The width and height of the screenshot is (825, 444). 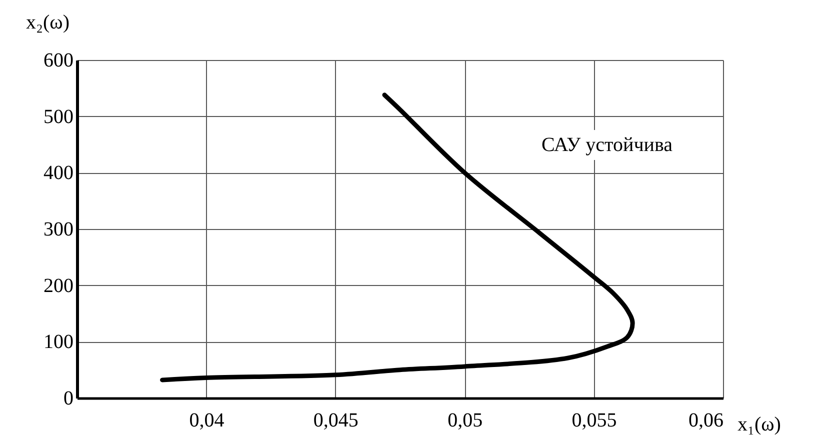 What do you see at coordinates (206, 421) in the screenshot?
I see `x-tick-label: 0,04` at bounding box center [206, 421].